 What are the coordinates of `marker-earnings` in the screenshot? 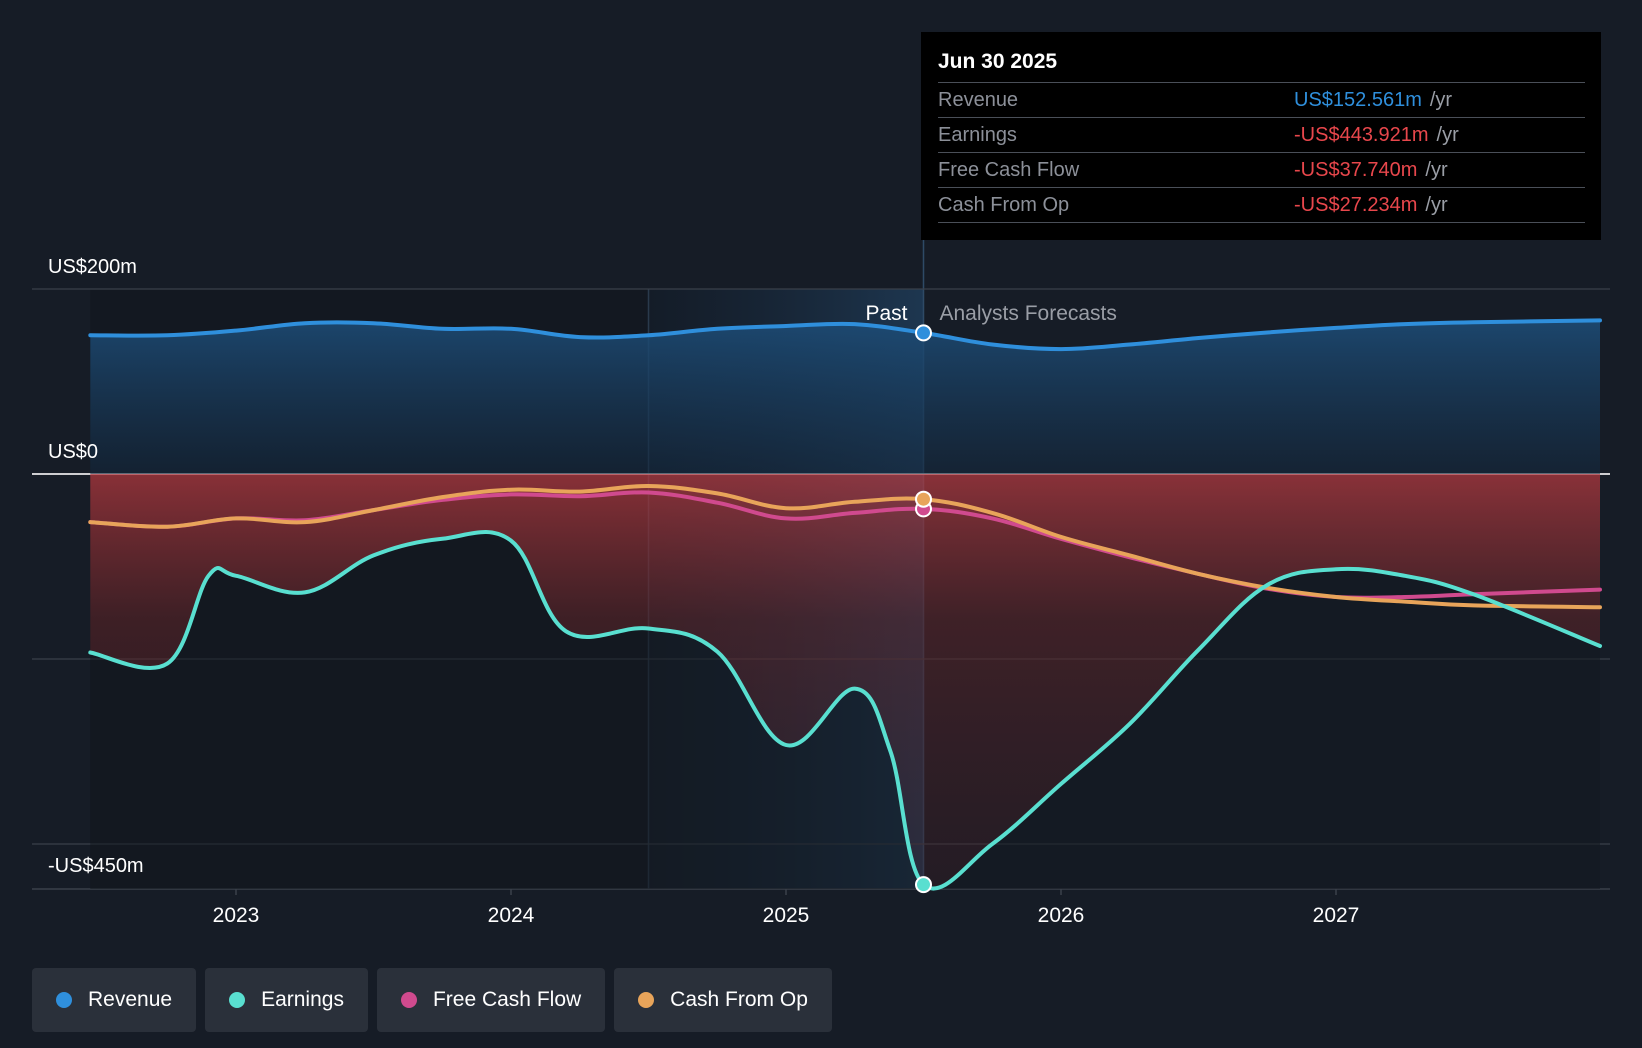 It's located at (923, 885).